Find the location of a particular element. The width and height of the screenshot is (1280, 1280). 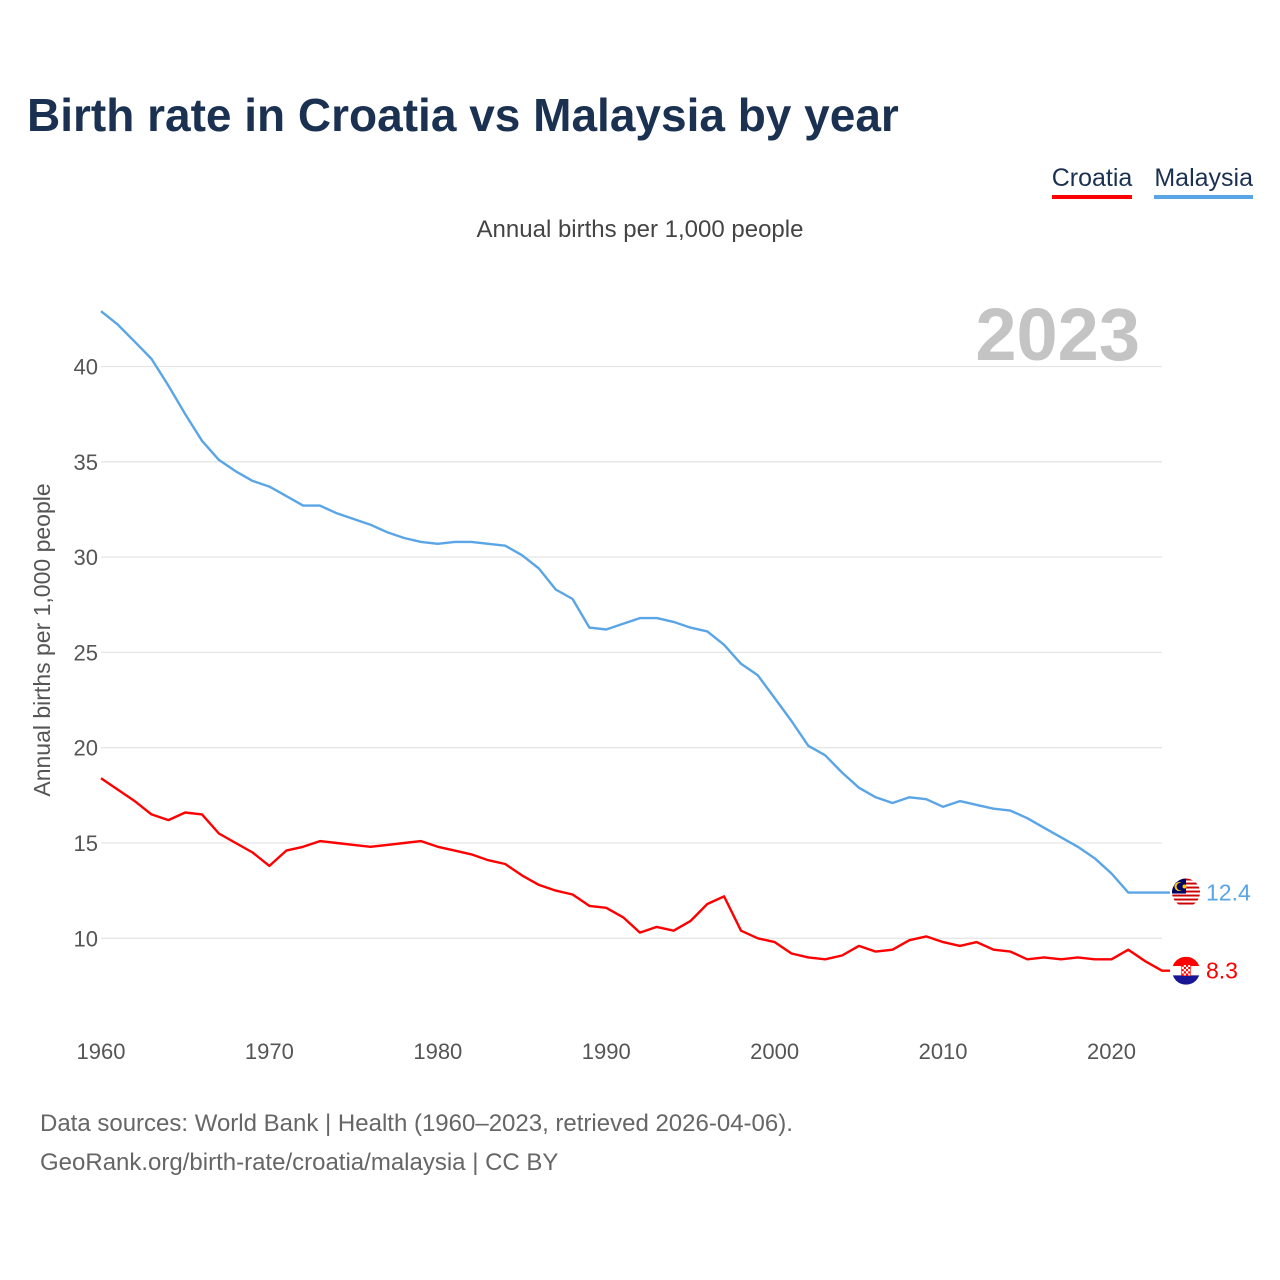

chart-subtitle: Annual births per 1,000 people is located at coordinates (640, 229).